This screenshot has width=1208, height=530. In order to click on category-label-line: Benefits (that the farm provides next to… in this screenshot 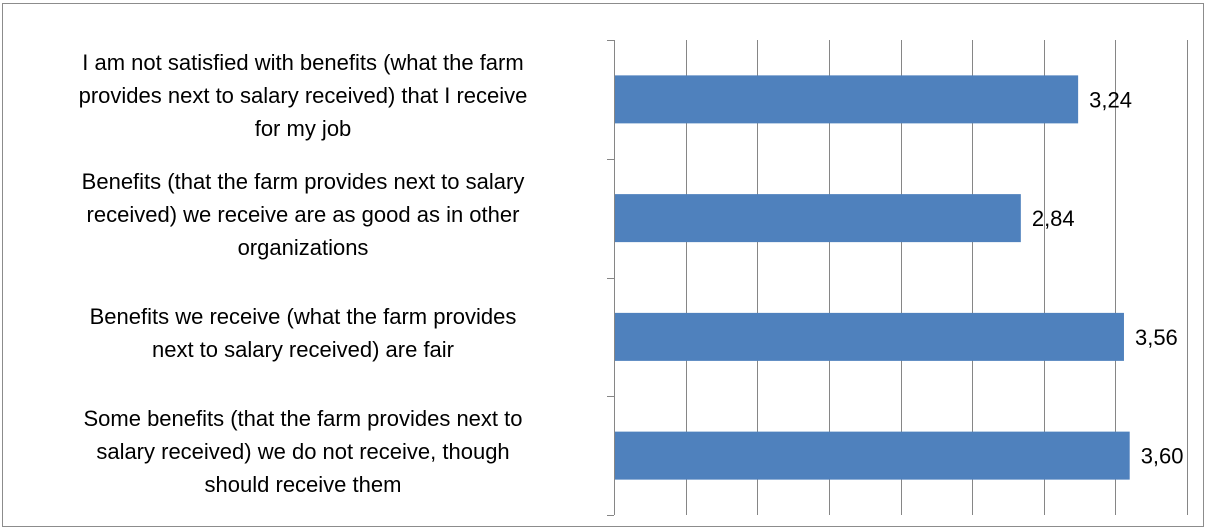, I will do `click(303, 181)`.